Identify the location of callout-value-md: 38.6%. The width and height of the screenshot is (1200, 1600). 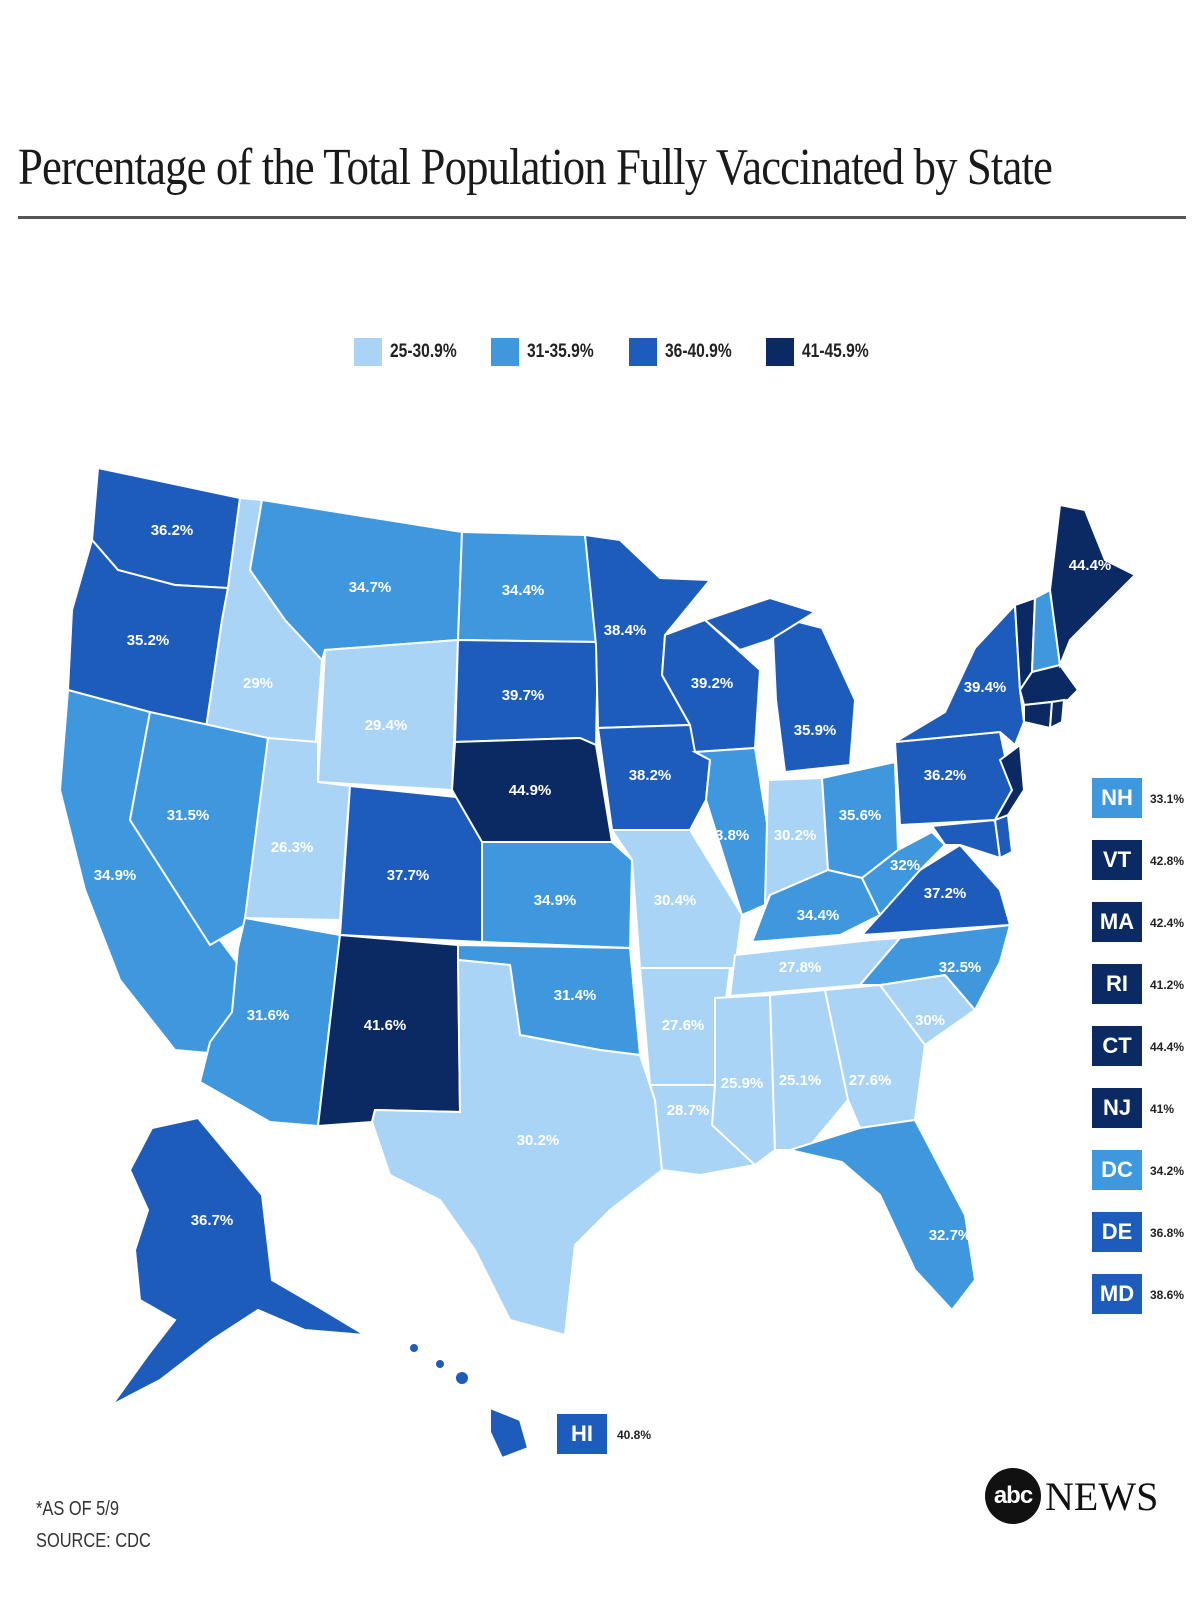
(1167, 1295).